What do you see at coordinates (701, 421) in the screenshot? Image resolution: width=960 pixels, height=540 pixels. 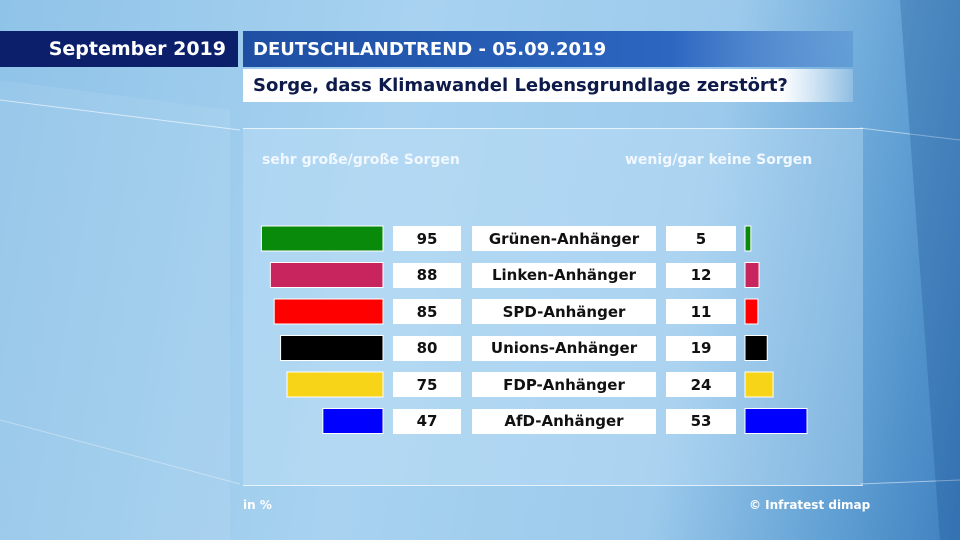 I see `value-right-5: 53` at bounding box center [701, 421].